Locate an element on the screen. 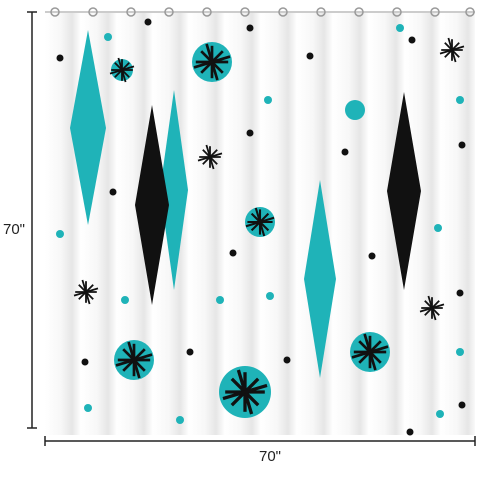 This screenshot has height=491, width=500. height-label: 70" is located at coordinates (14, 229).